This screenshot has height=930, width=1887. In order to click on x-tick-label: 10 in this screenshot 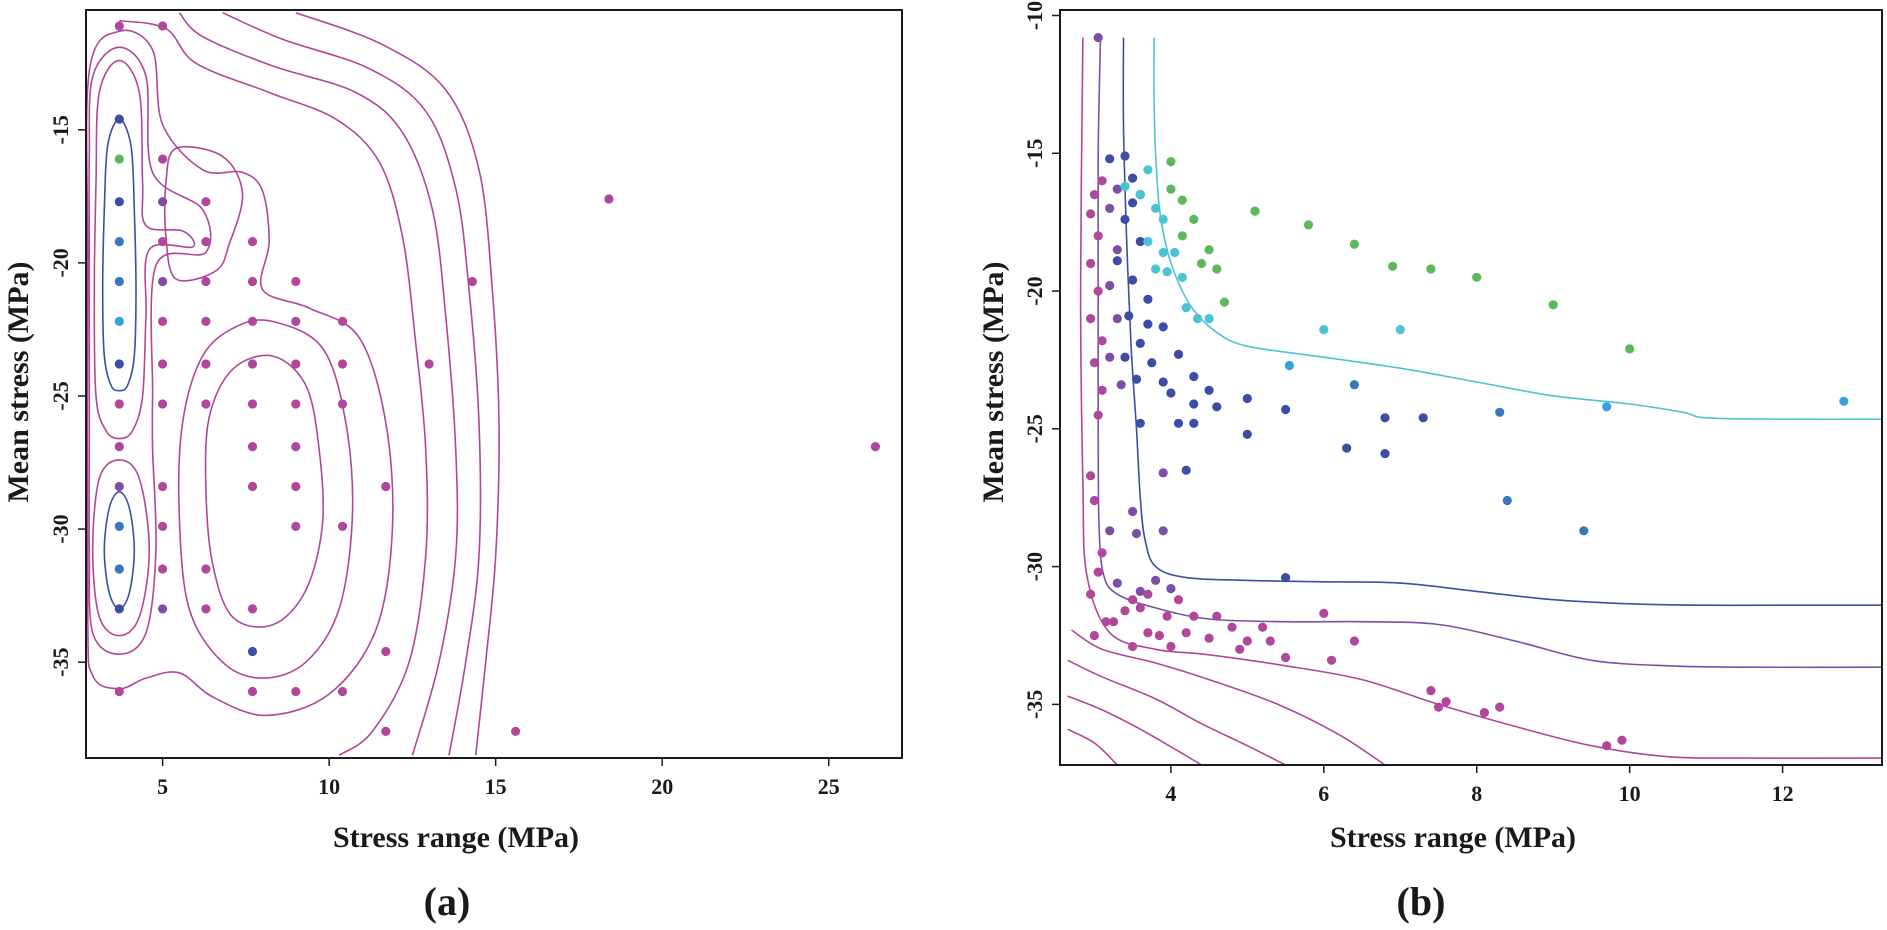, I will do `click(329, 786)`.